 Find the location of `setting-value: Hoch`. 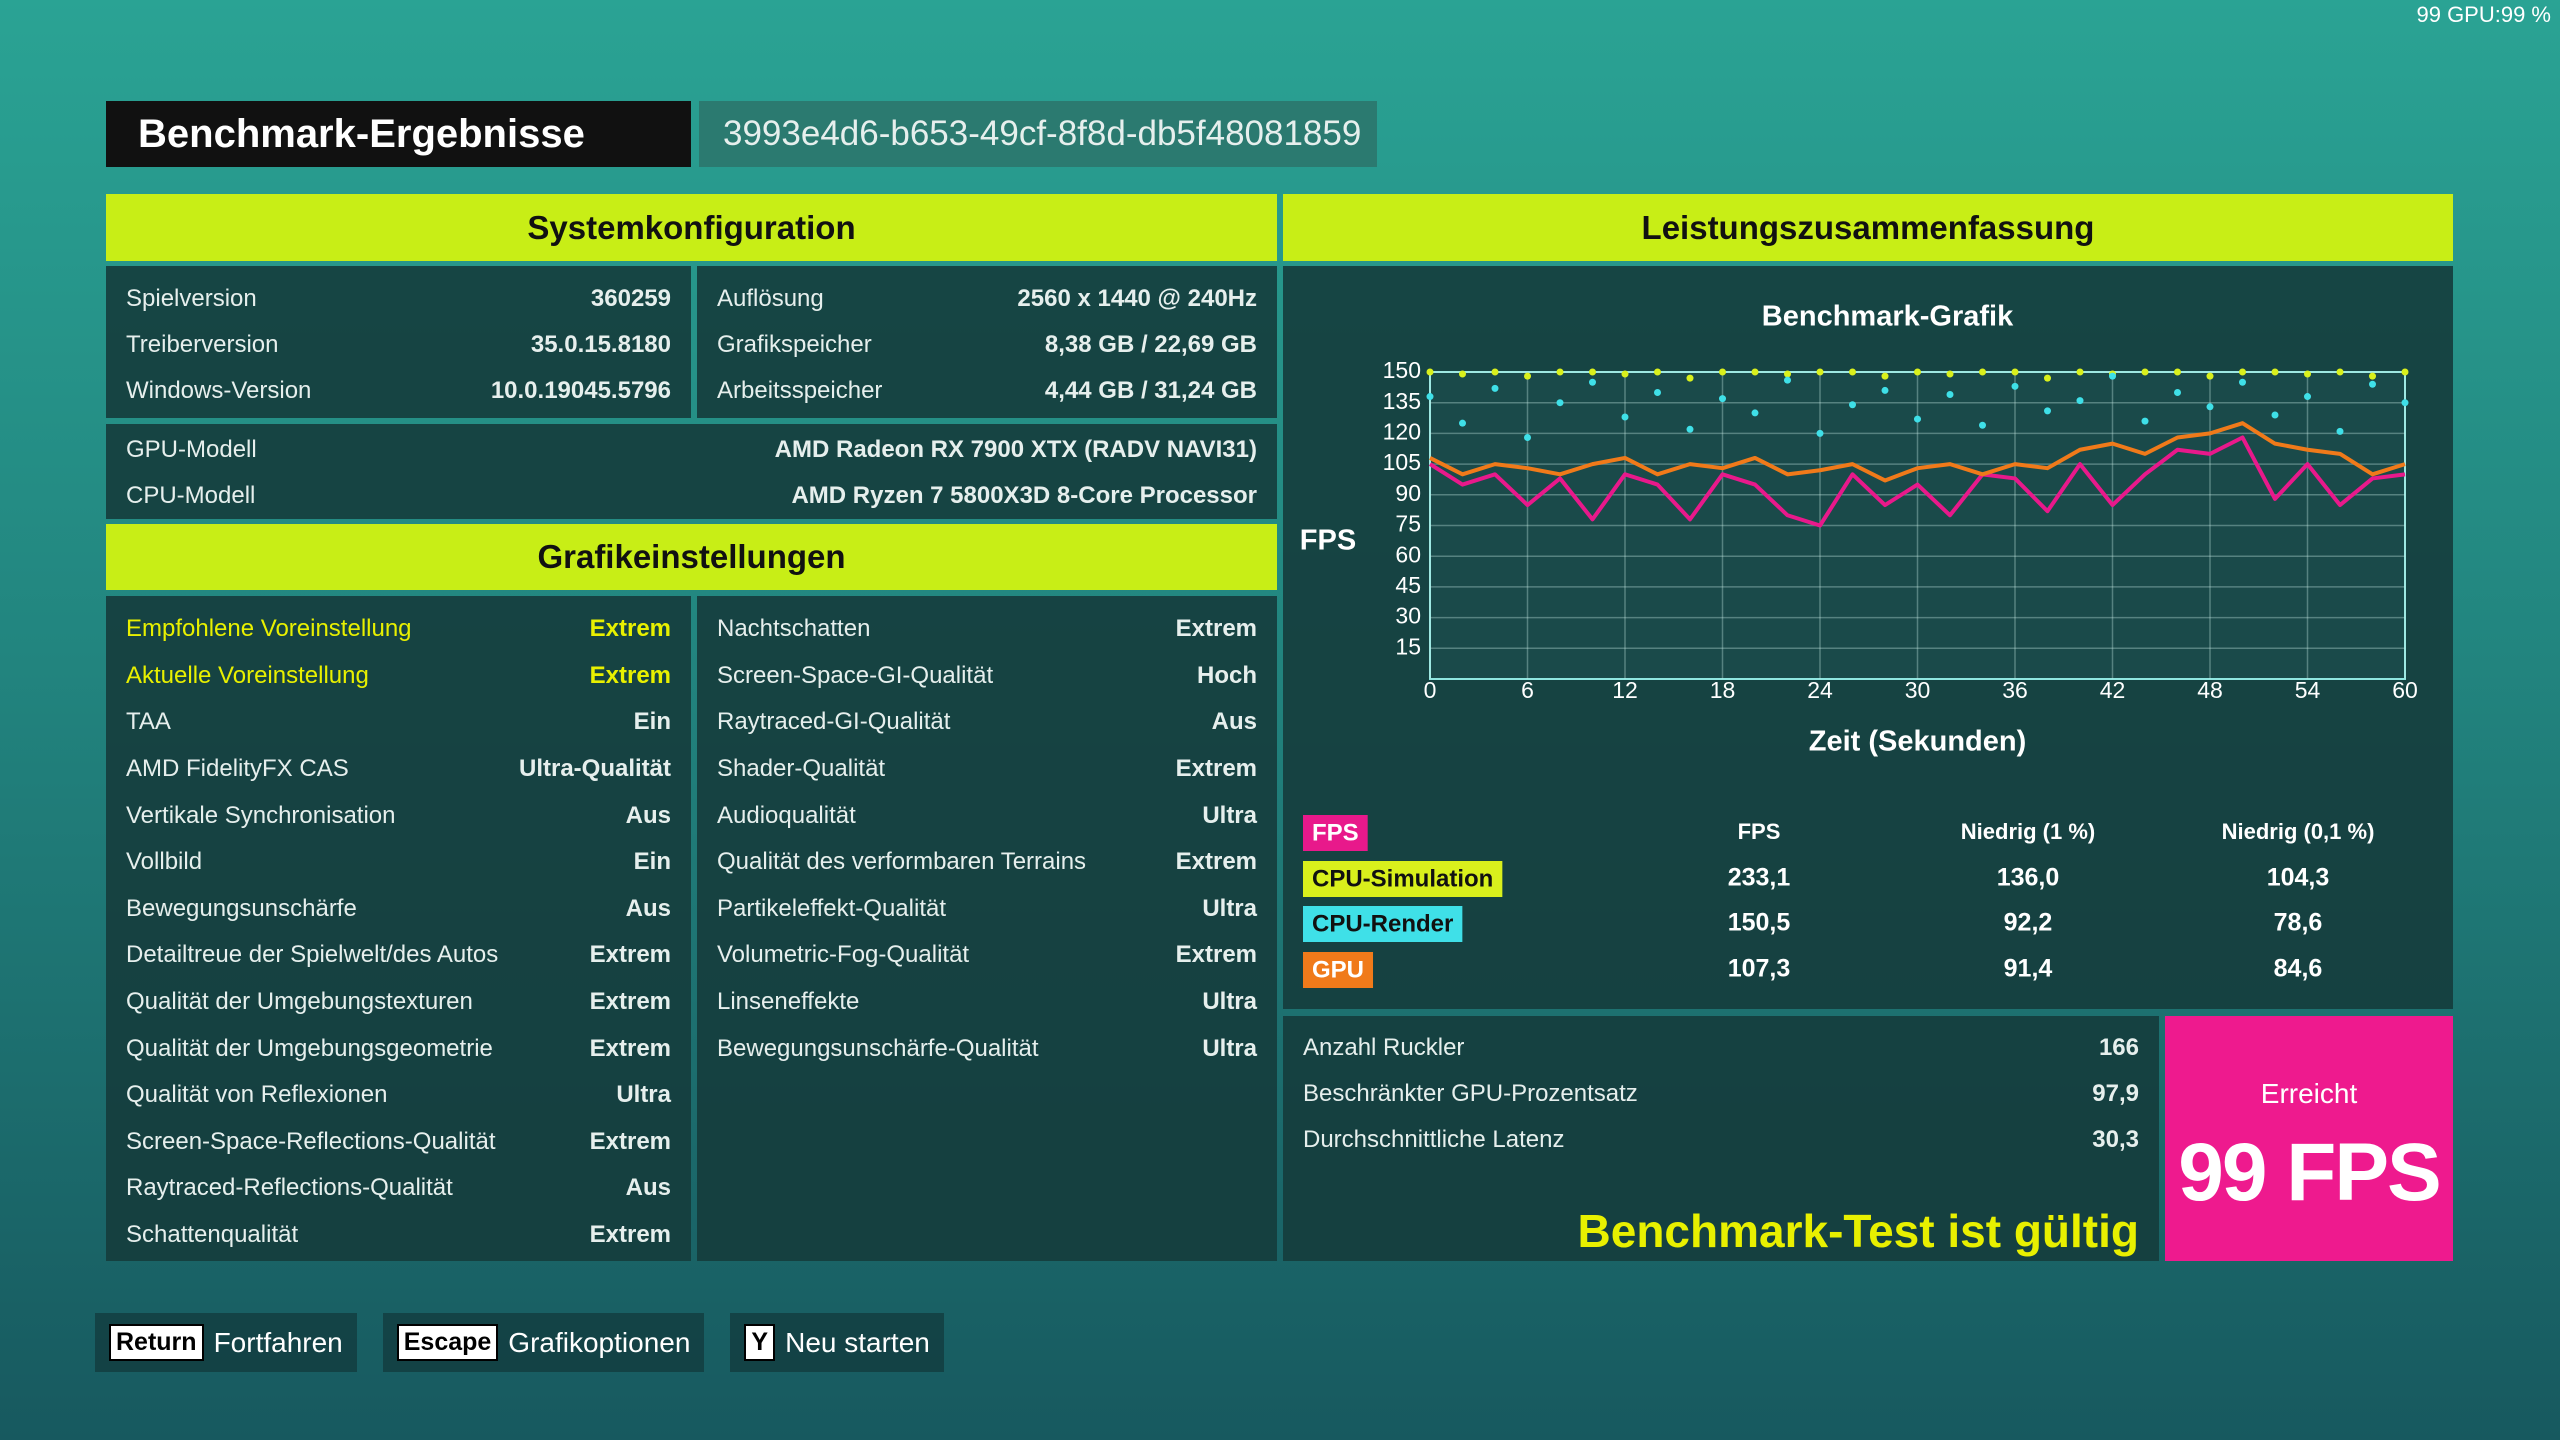

setting-value: Hoch is located at coordinates (1227, 675).